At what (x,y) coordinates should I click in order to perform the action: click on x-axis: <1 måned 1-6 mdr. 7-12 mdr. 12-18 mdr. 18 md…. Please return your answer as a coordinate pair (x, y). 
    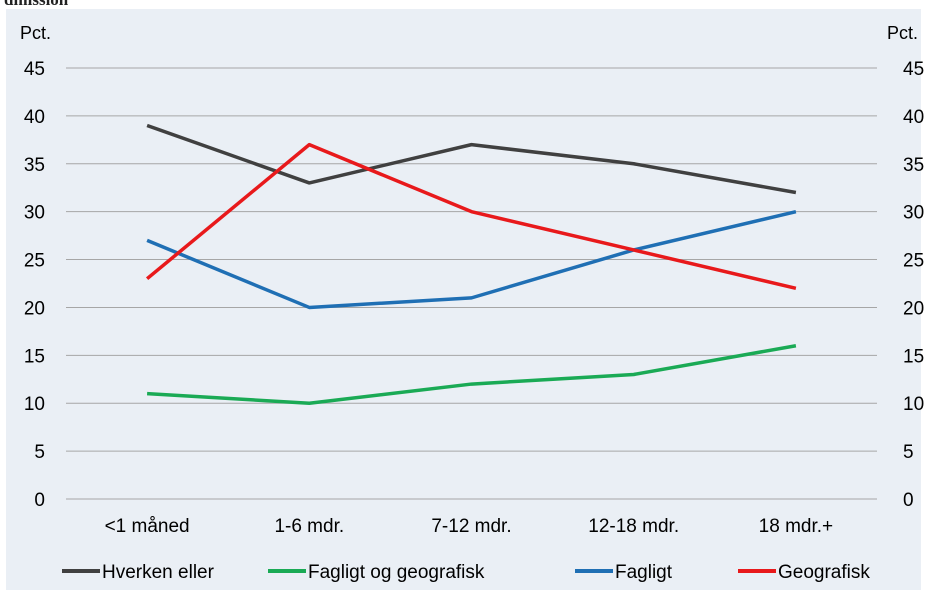
    Looking at the image, I should click on (469, 526).